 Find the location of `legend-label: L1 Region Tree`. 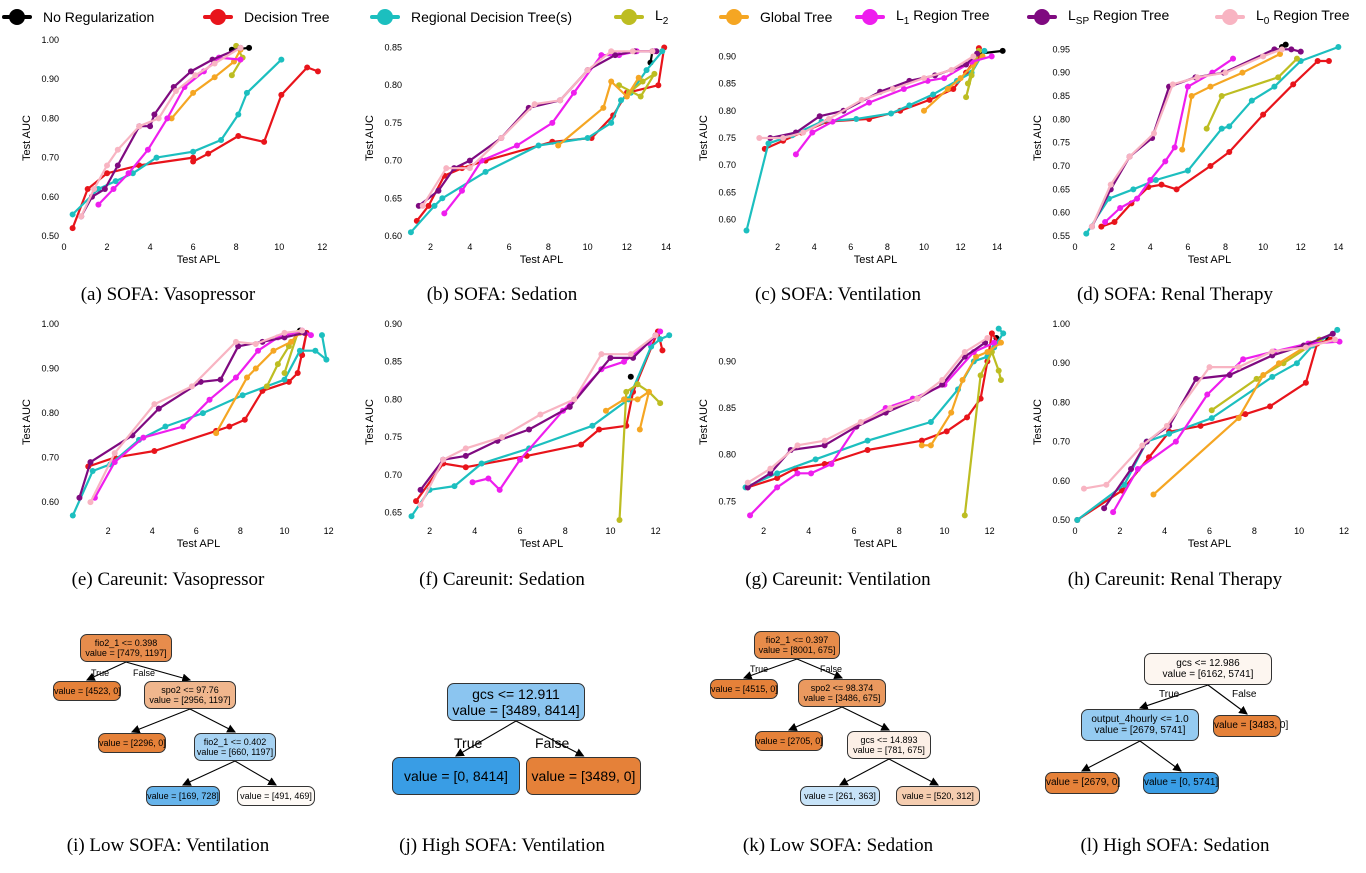

legend-label: L1 Region Tree is located at coordinates (943, 17).